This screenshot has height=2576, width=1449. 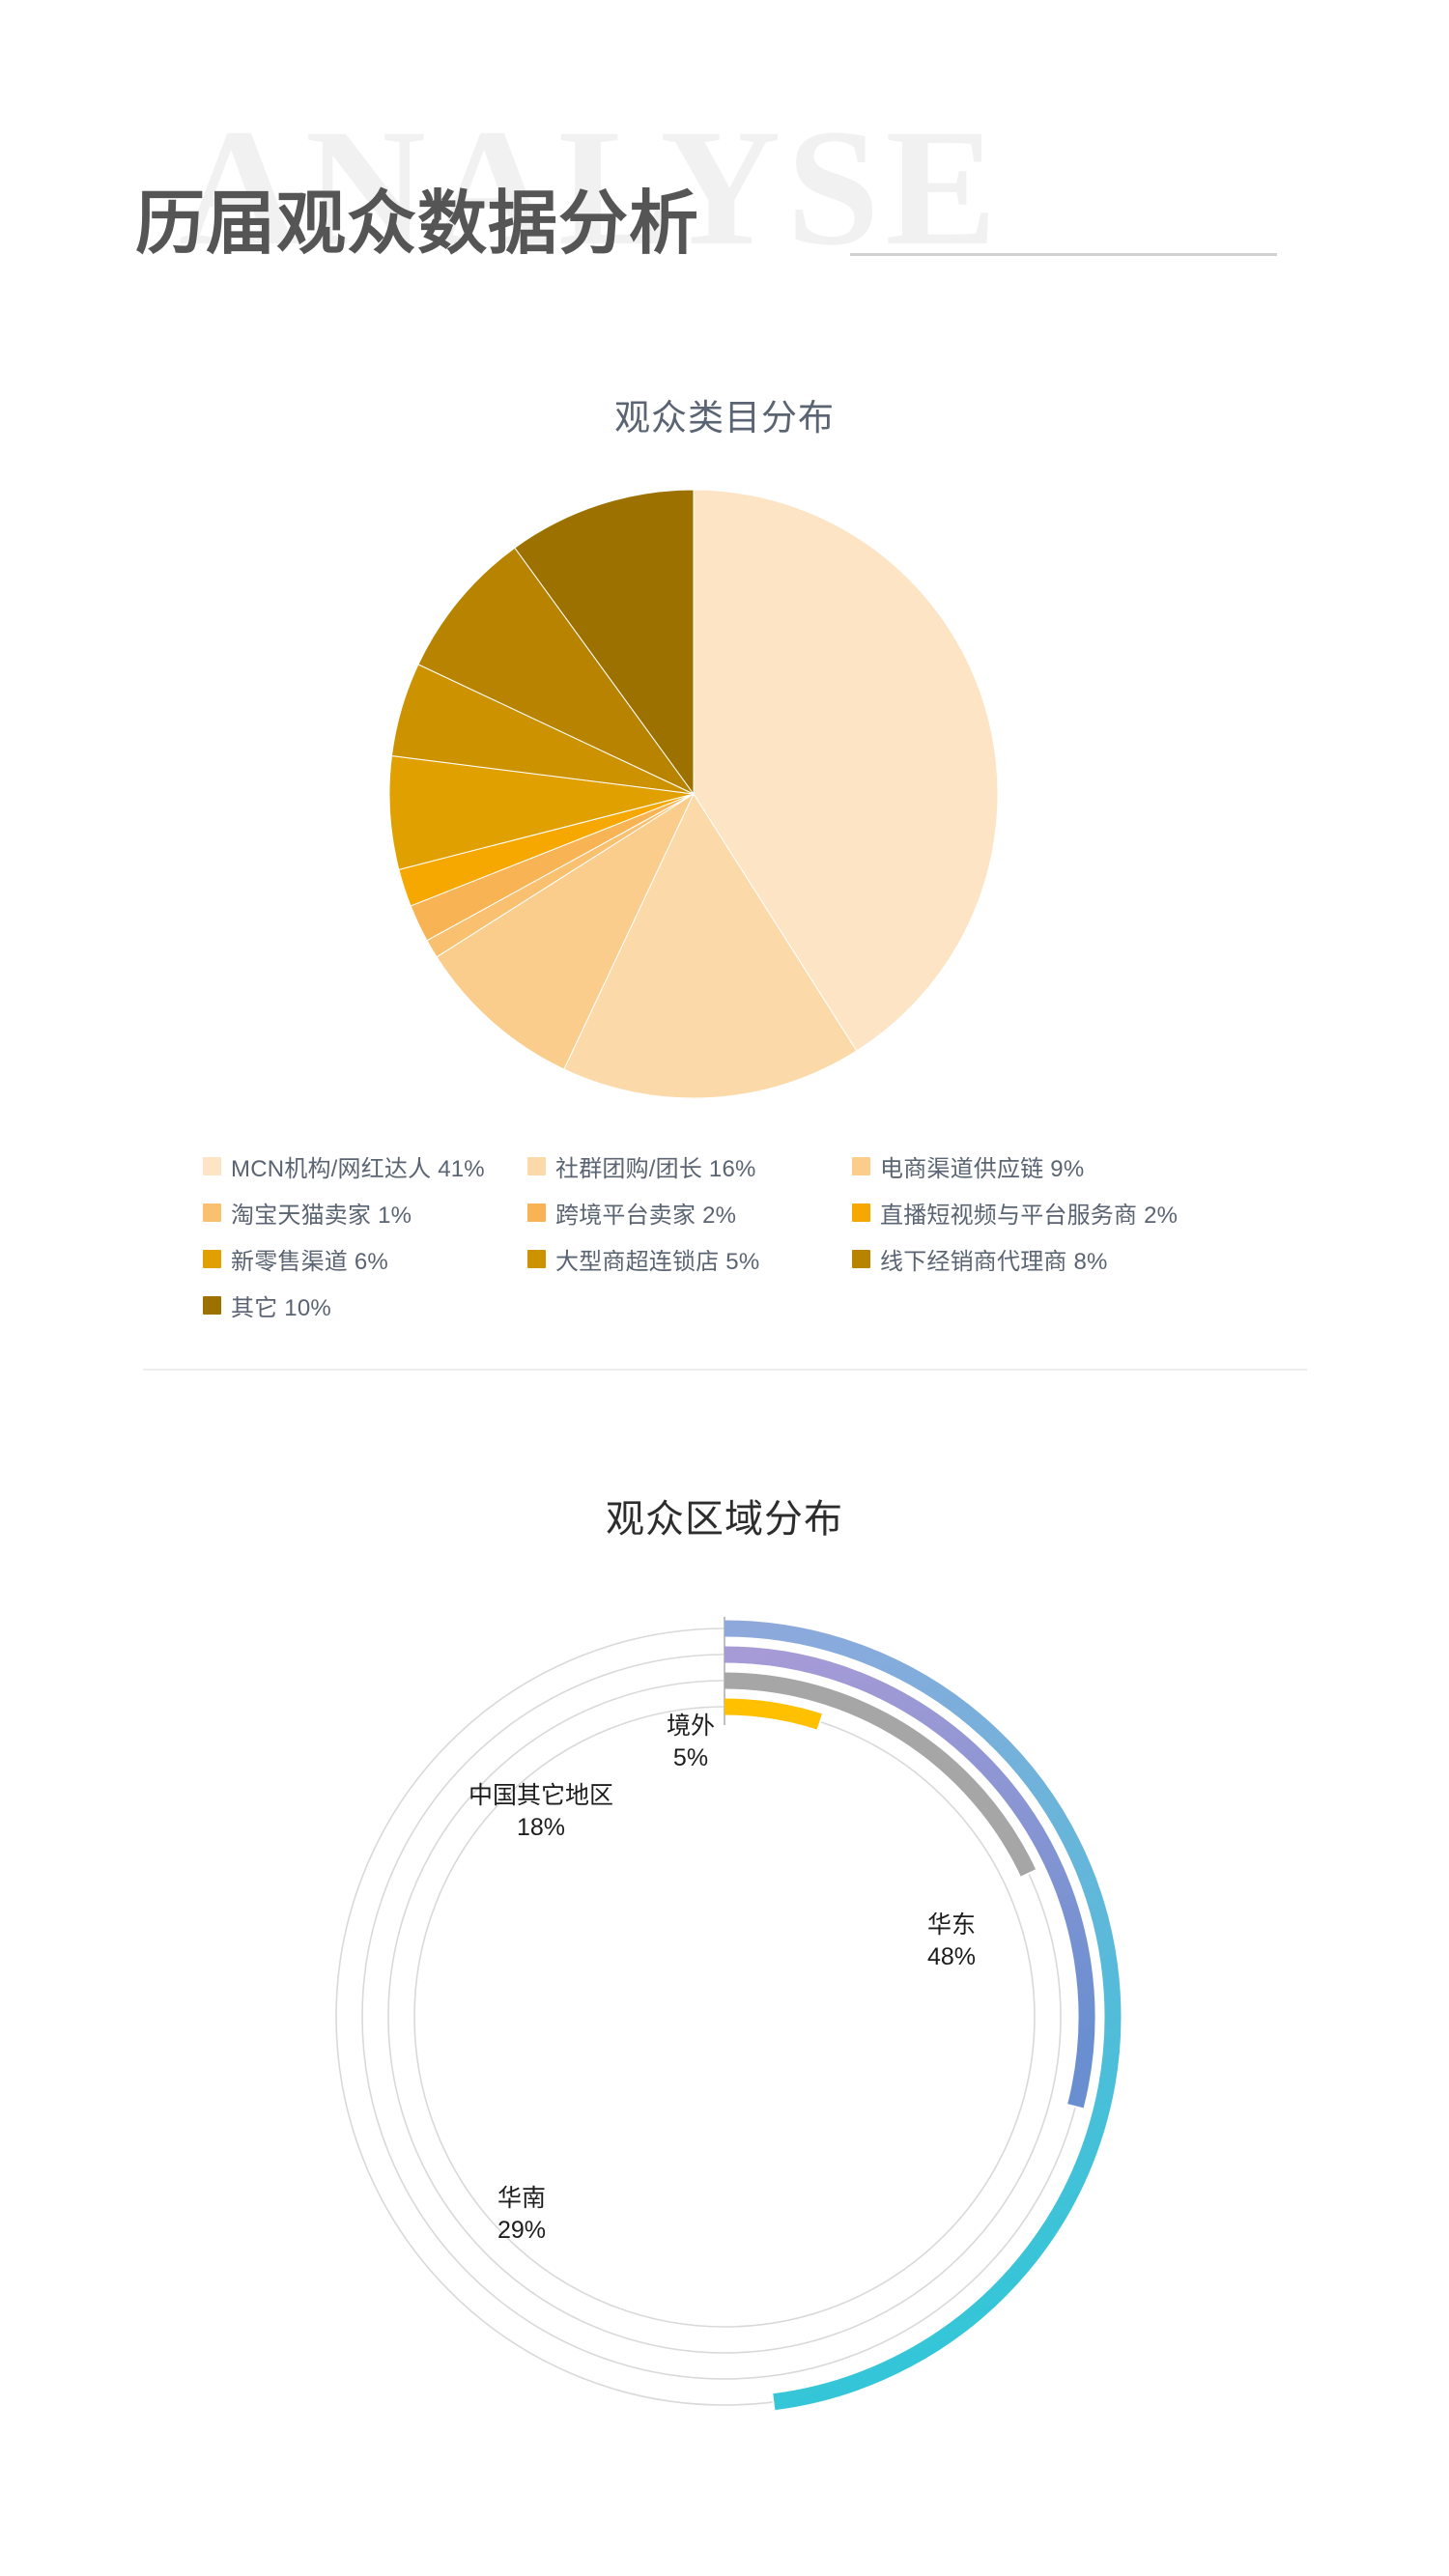 I want to click on legend-item-label: 线下经销商代理商 8%, so click(x=994, y=1261).